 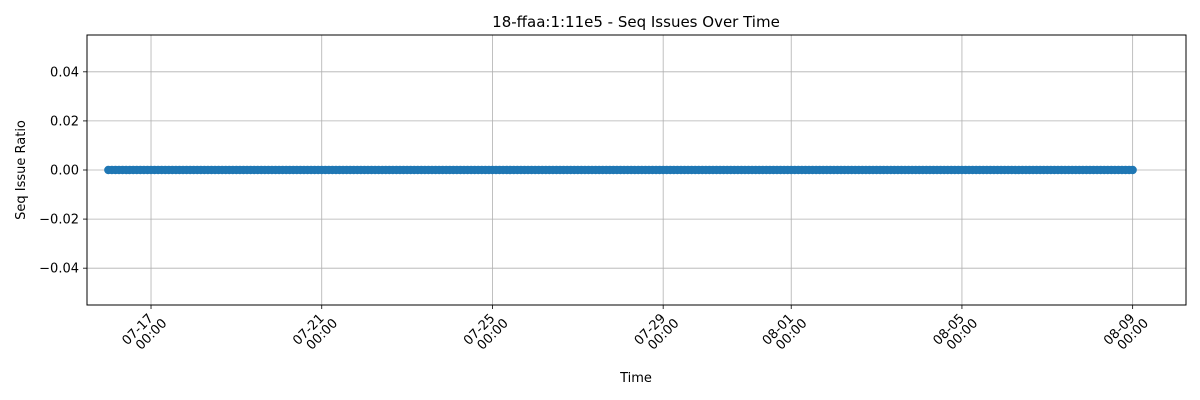 I want to click on y-axis-ticks: 0.04 0.02 0.00 −0.02 −0.04, so click(x=63, y=171).